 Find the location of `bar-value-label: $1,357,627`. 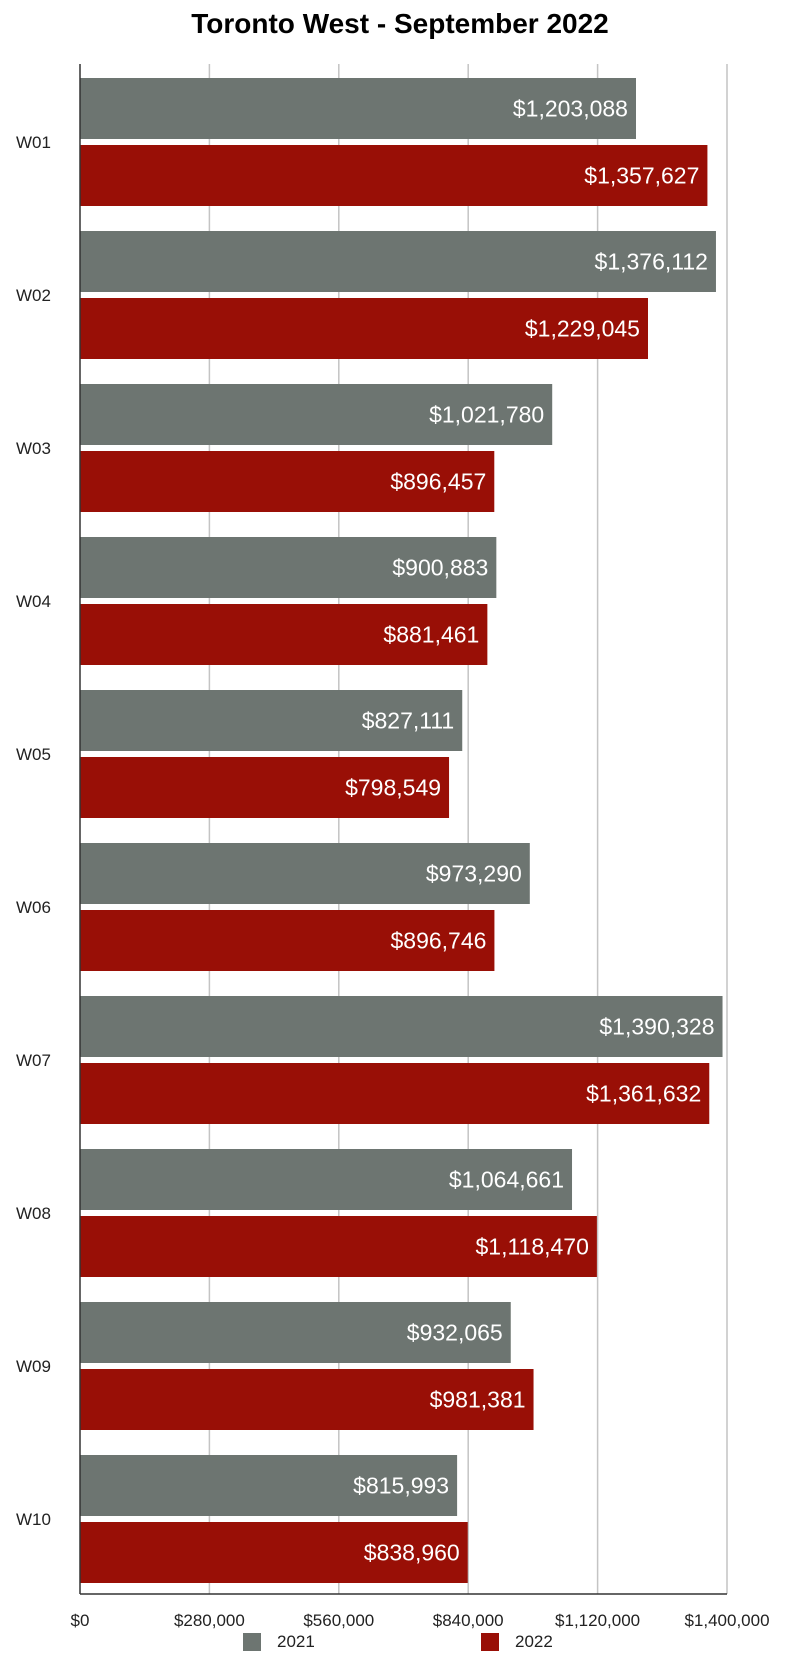

bar-value-label: $1,357,627 is located at coordinates (641, 176).